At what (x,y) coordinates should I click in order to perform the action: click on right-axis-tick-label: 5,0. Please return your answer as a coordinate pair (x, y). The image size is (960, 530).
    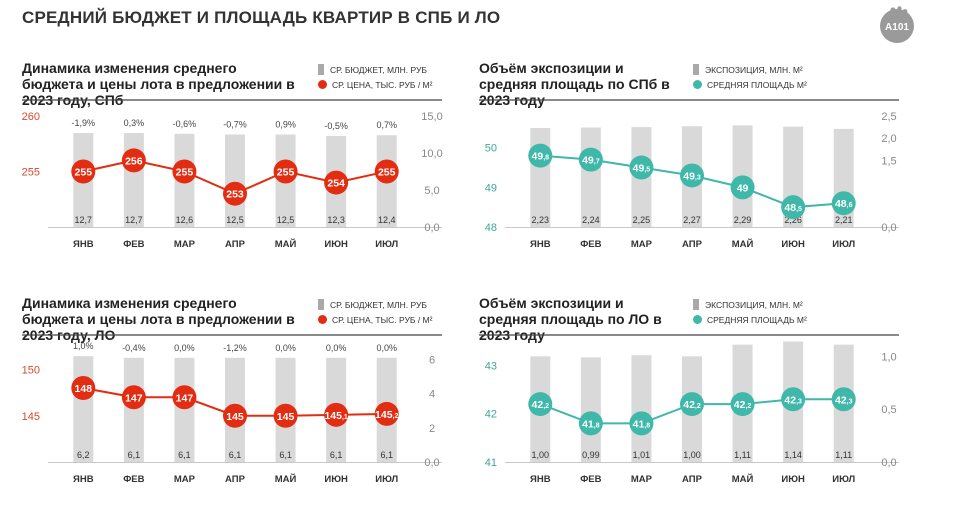
    Looking at the image, I should click on (431, 191).